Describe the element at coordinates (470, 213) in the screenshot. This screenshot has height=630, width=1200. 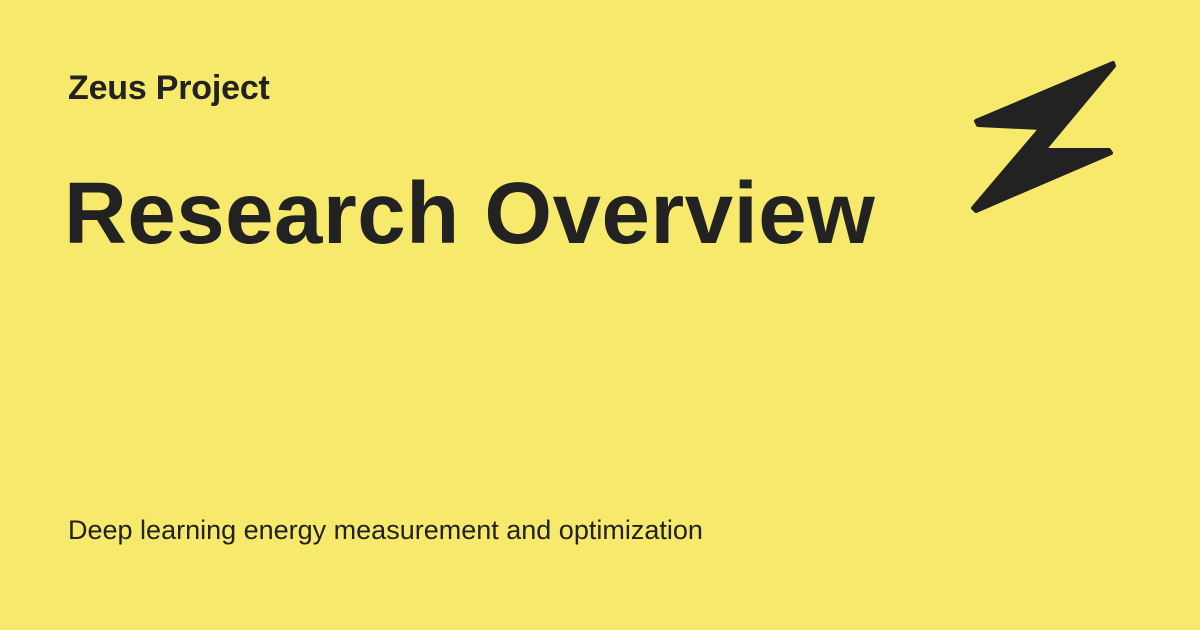
I see `page-title: Research Overview` at that location.